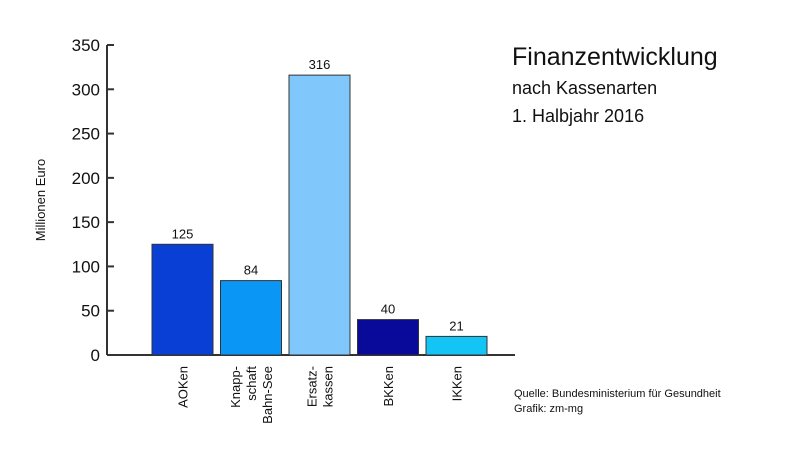  I want to click on y-tick-label: 300, so click(86, 89).